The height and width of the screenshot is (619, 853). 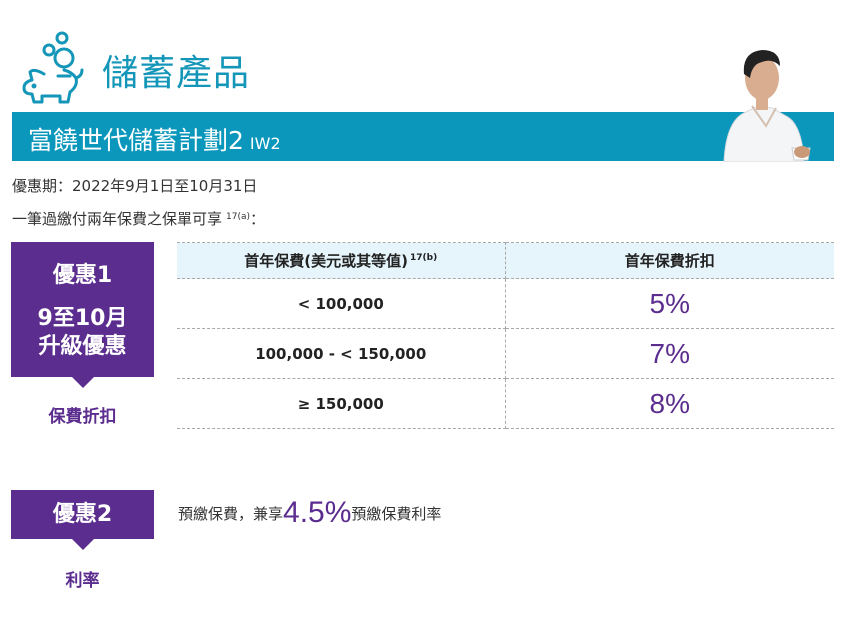 I want to click on table-header-row: 首年保費(美元或其等值) 17(b) 首年保費折扣, so click(x=505, y=260).